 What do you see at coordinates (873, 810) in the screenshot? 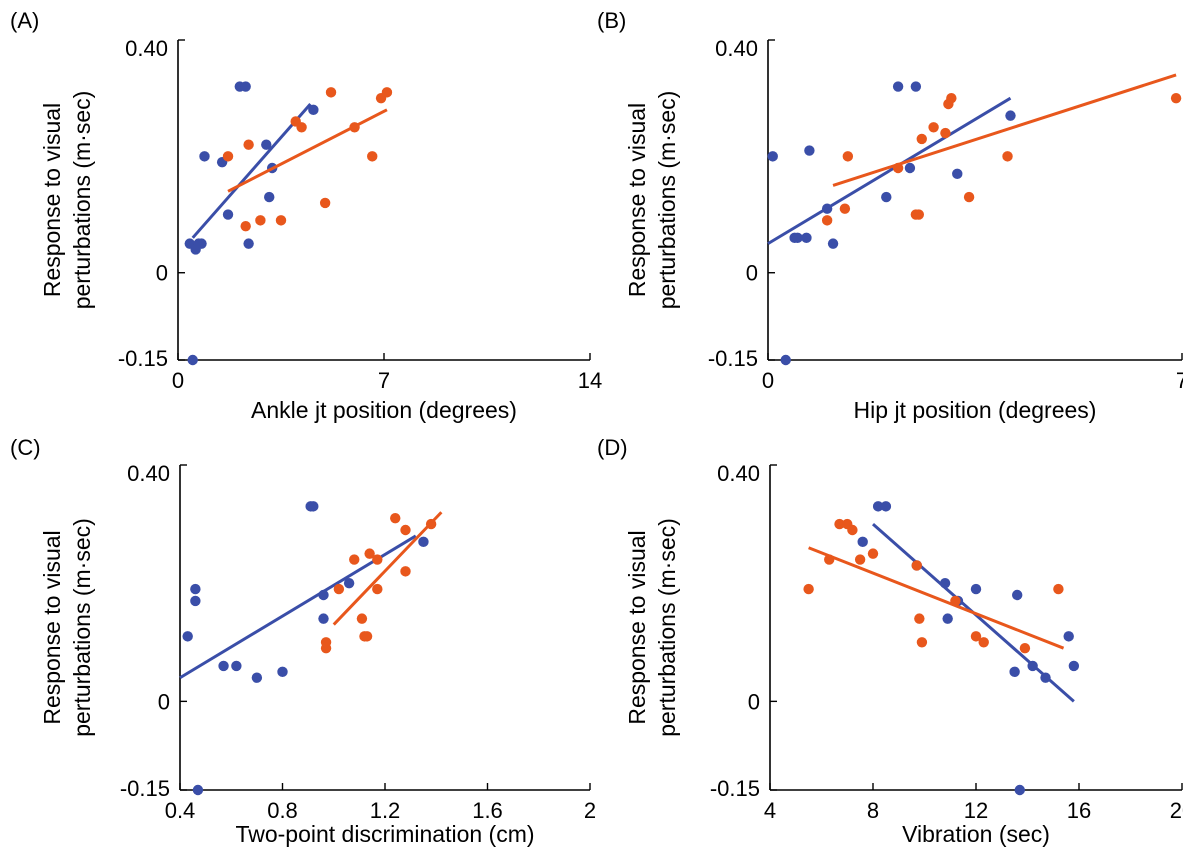
I see `x-tick-label: 8` at bounding box center [873, 810].